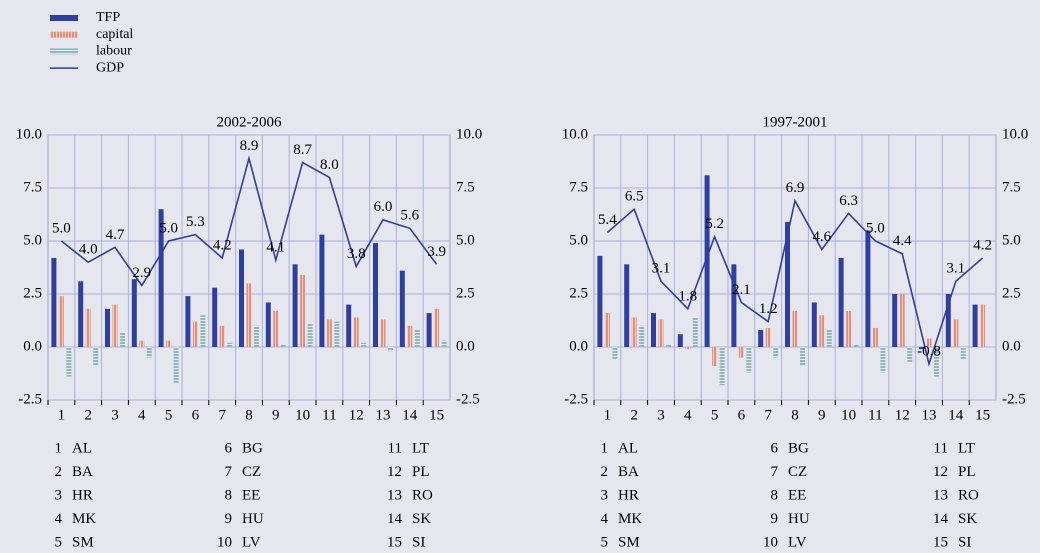  What do you see at coordinates (141, 273) in the screenshot?
I see `value-label: 2.9` at bounding box center [141, 273].